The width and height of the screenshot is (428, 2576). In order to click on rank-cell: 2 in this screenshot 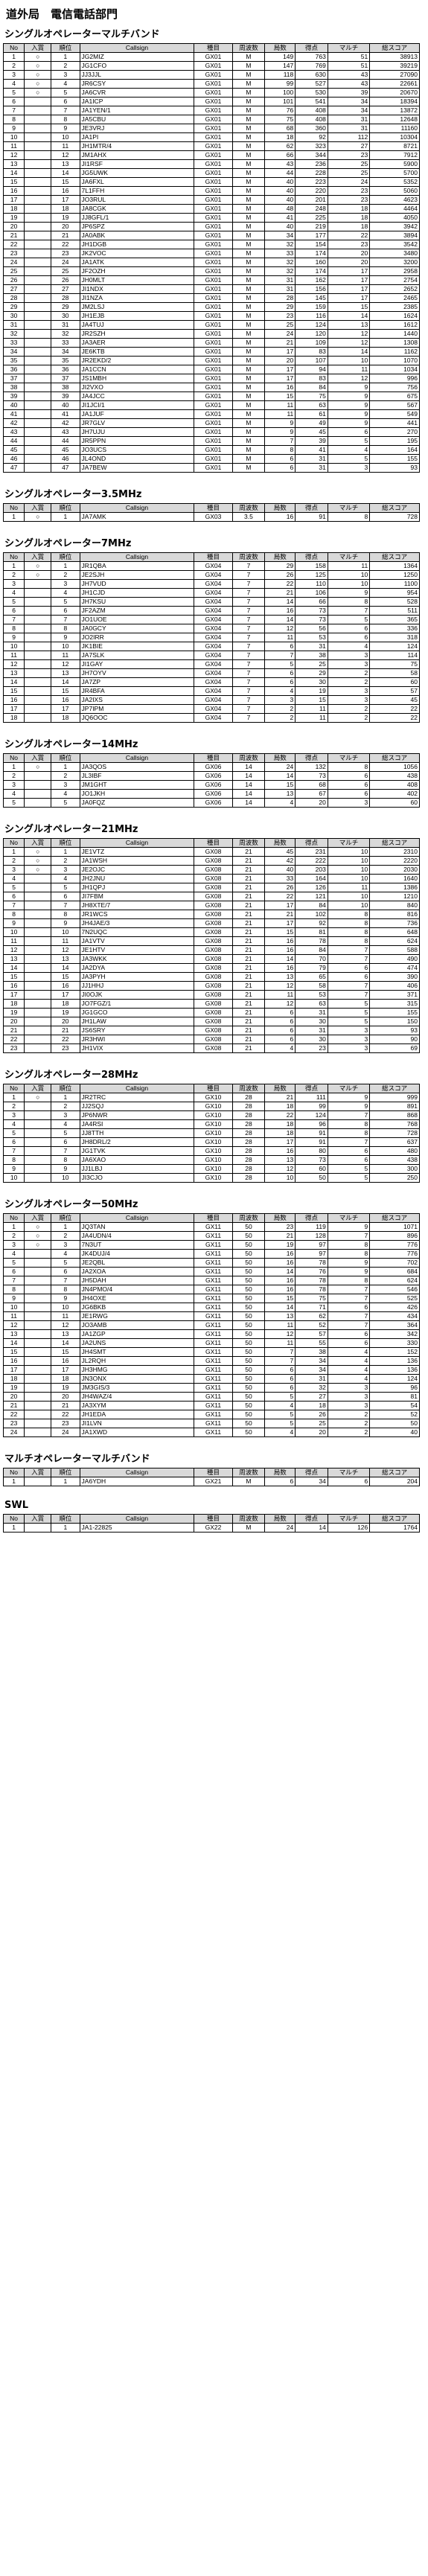, I will do `click(65, 575)`.